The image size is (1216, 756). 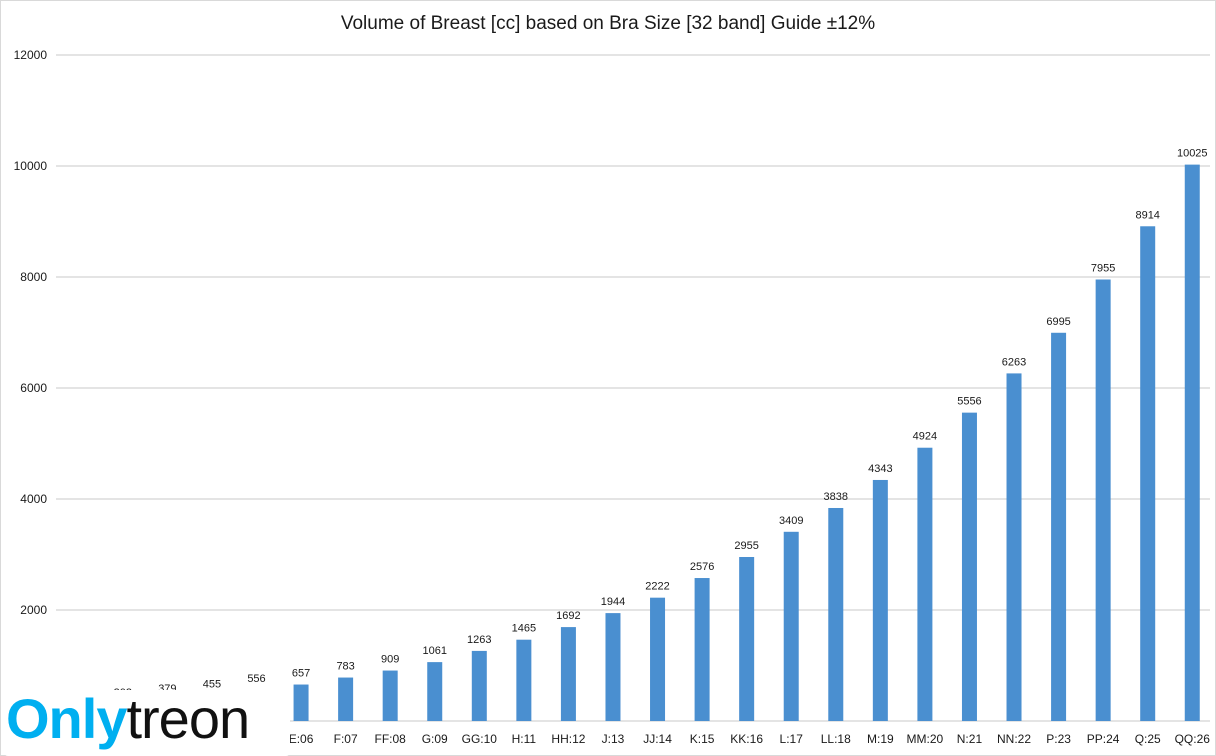 I want to click on x-category-label: QQ:26, so click(x=1193, y=739).